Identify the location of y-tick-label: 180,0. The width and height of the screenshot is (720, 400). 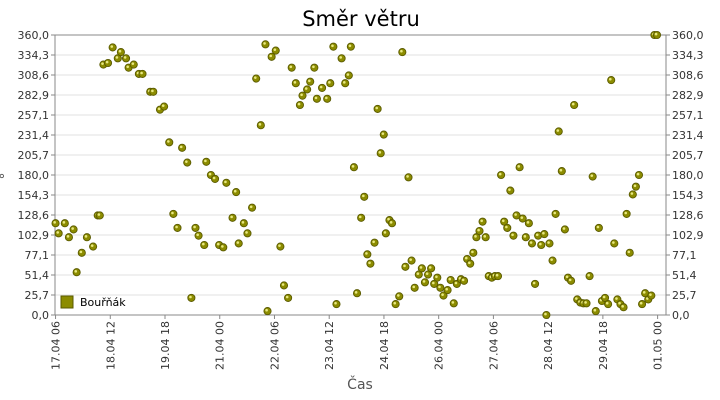
(688, 175).